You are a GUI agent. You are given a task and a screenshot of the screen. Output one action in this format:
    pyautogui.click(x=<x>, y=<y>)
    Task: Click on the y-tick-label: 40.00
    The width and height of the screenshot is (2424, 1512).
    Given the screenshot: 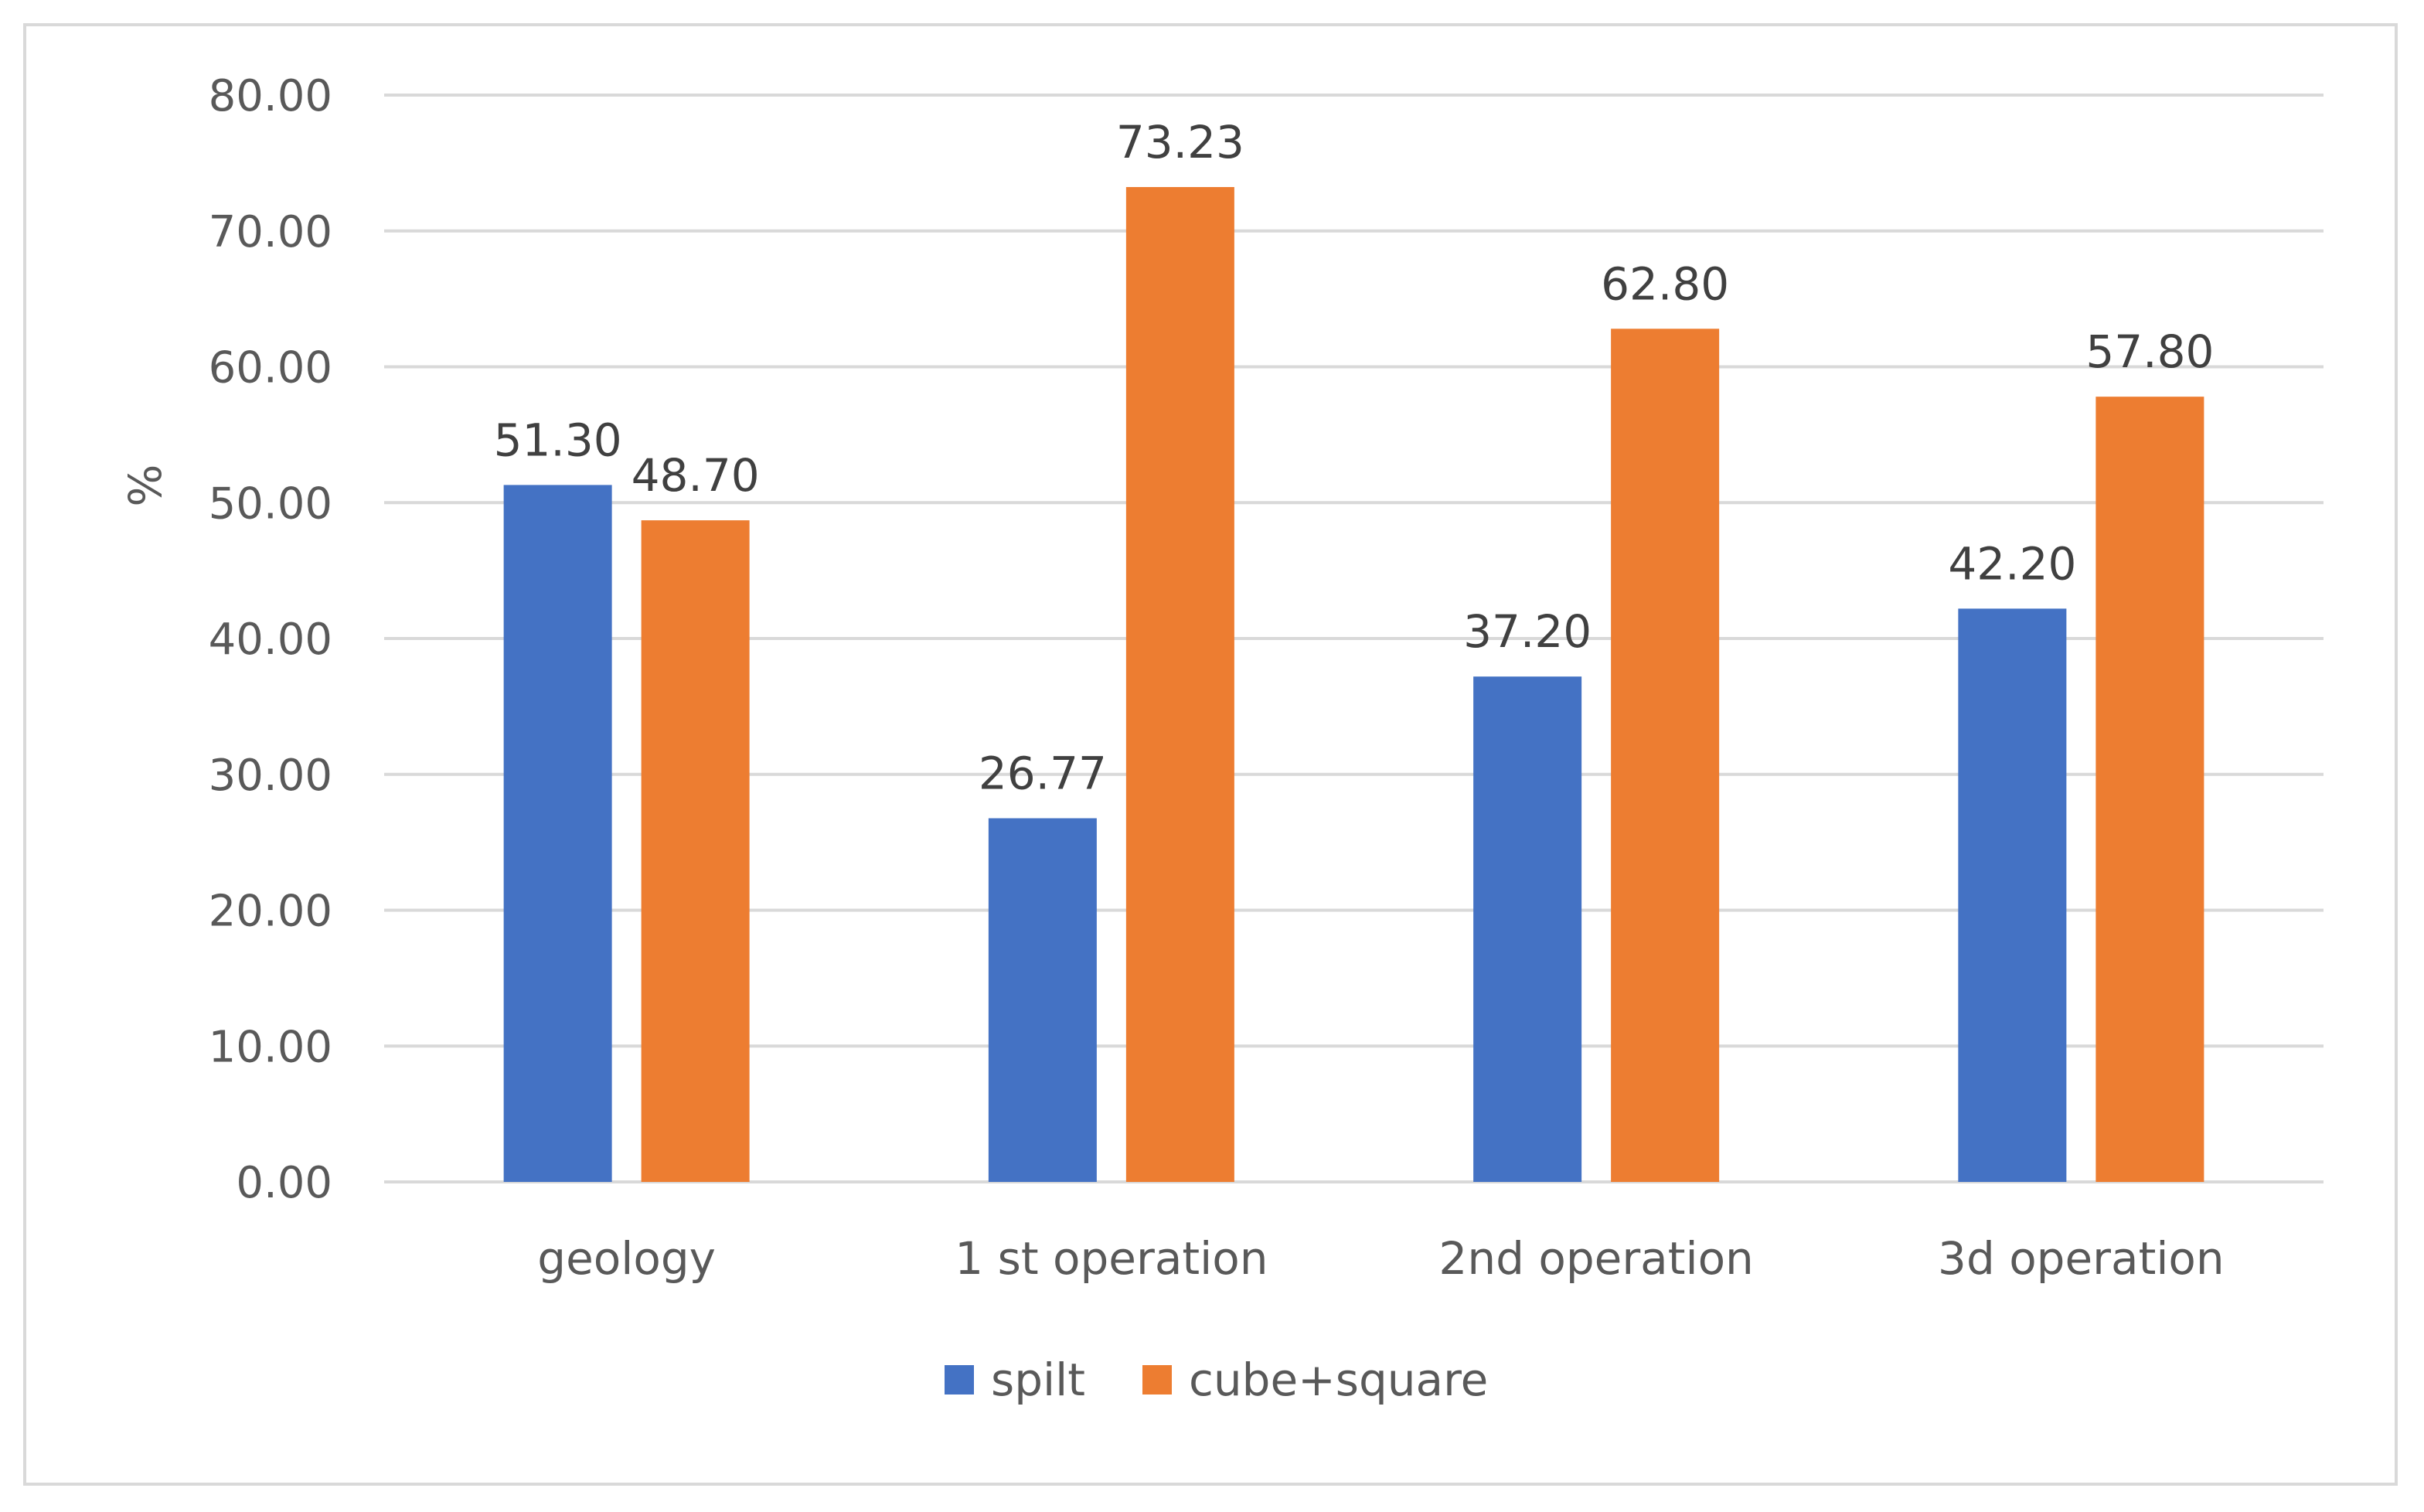 What is the action you would take?
    pyautogui.click(x=270, y=640)
    